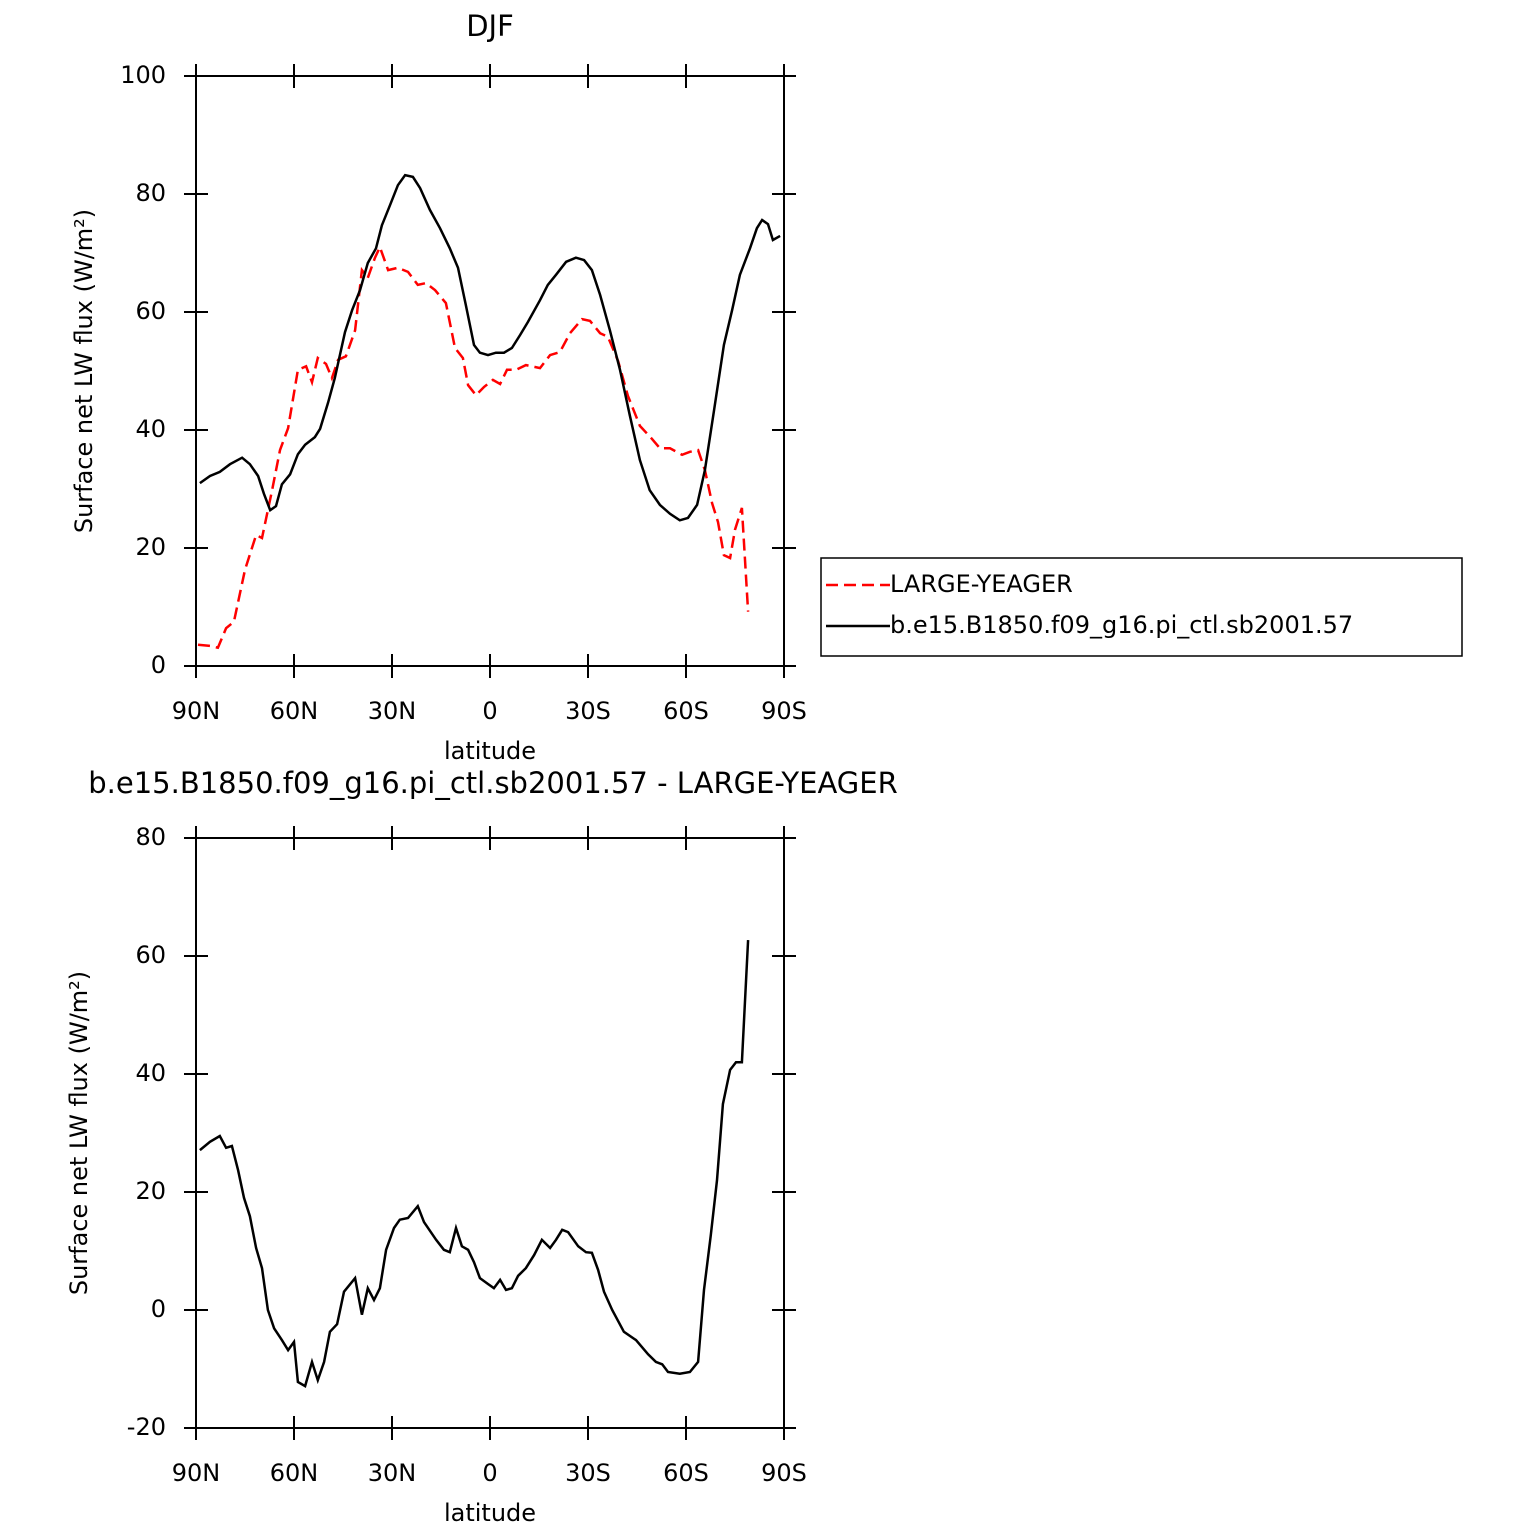 This screenshot has width=1533, height=1535. What do you see at coordinates (1121, 625) in the screenshot?
I see `legend-label: b.e15.B1850.f09_g16.pi_ctl.sb2001.57` at bounding box center [1121, 625].